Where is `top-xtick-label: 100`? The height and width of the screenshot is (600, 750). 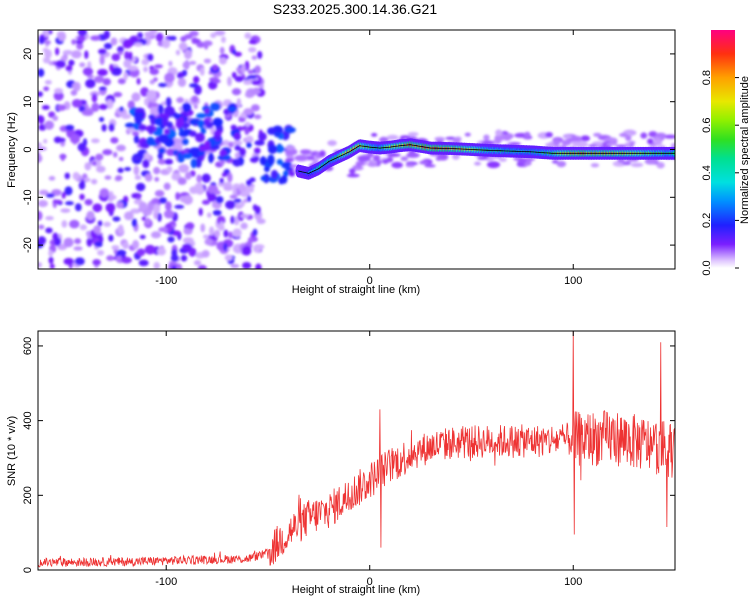
top-xtick-label: 100 is located at coordinates (573, 281).